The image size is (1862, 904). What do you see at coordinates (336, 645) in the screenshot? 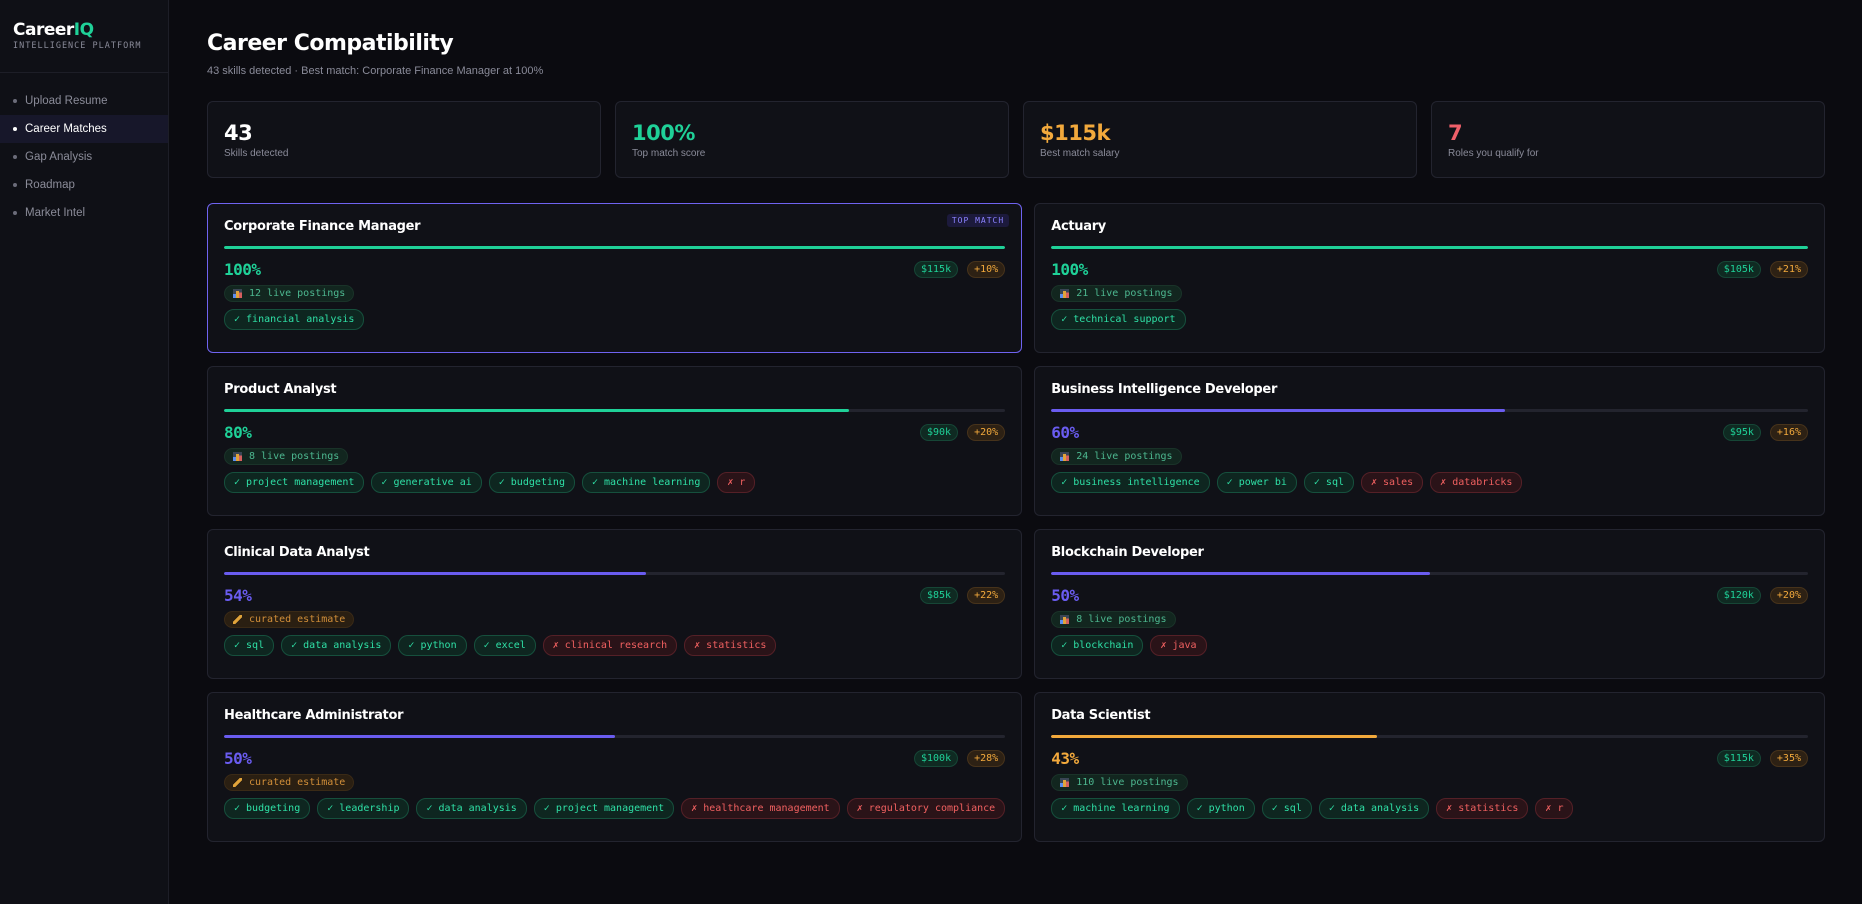
I see `skill-chip-matched: ✓ data analysis` at bounding box center [336, 645].